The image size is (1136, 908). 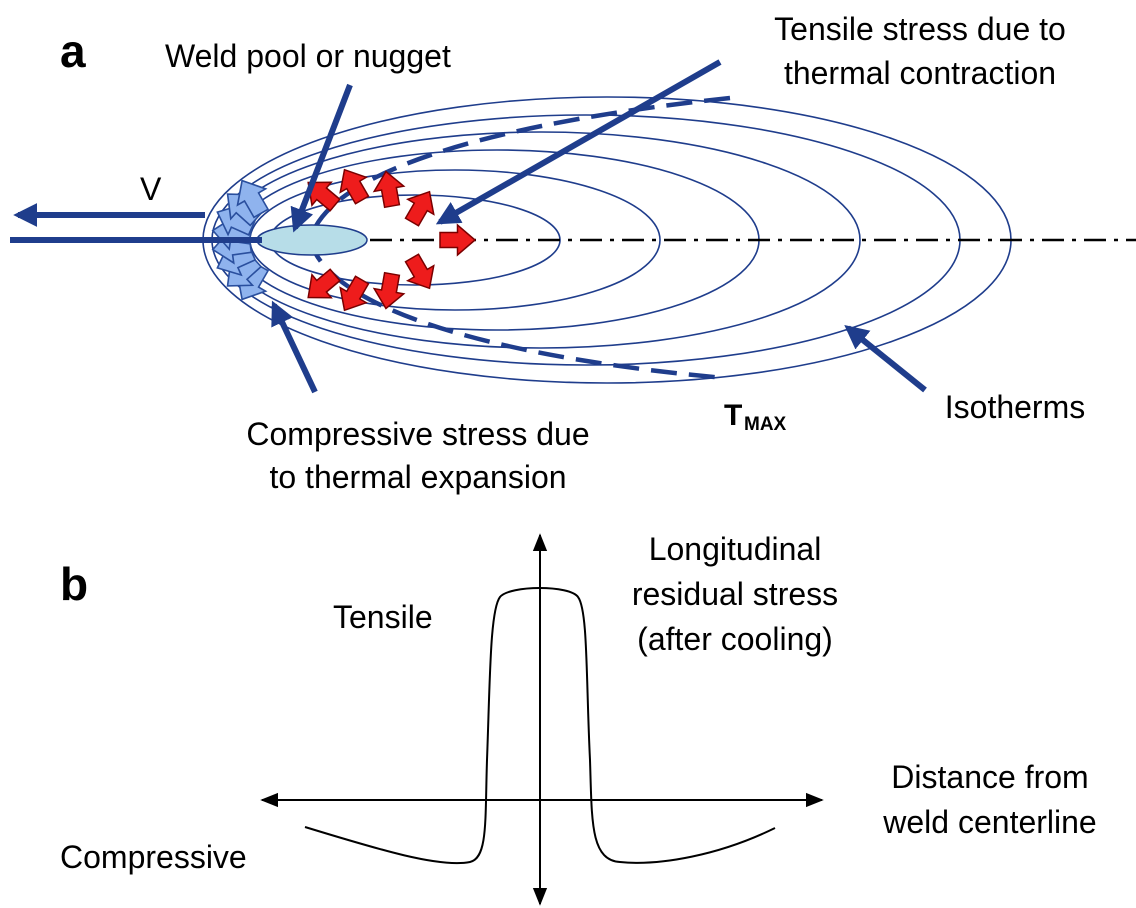 I want to click on label: Compressive stress due, so click(x=417, y=434).